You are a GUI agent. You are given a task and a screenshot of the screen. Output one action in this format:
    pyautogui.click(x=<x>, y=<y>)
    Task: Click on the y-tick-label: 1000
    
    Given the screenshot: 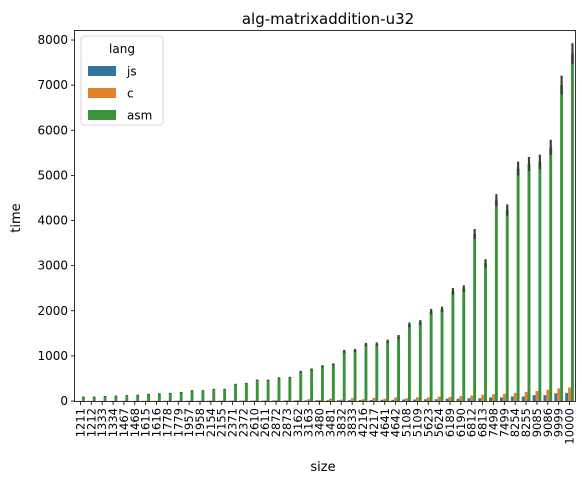 What is the action you would take?
    pyautogui.click(x=52, y=356)
    